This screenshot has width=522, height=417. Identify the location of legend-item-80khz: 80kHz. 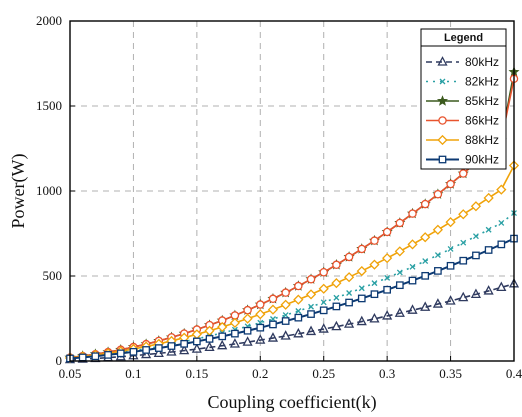
(462, 62).